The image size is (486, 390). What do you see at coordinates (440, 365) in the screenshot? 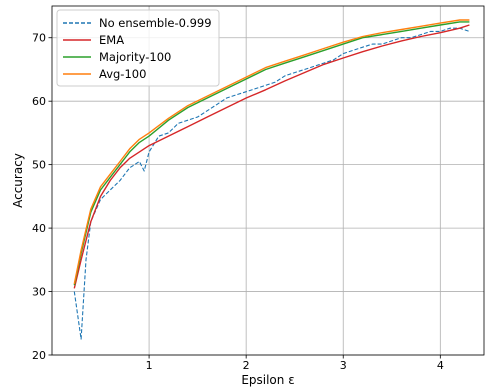
I see `x-tick-label: 4` at bounding box center [440, 365].